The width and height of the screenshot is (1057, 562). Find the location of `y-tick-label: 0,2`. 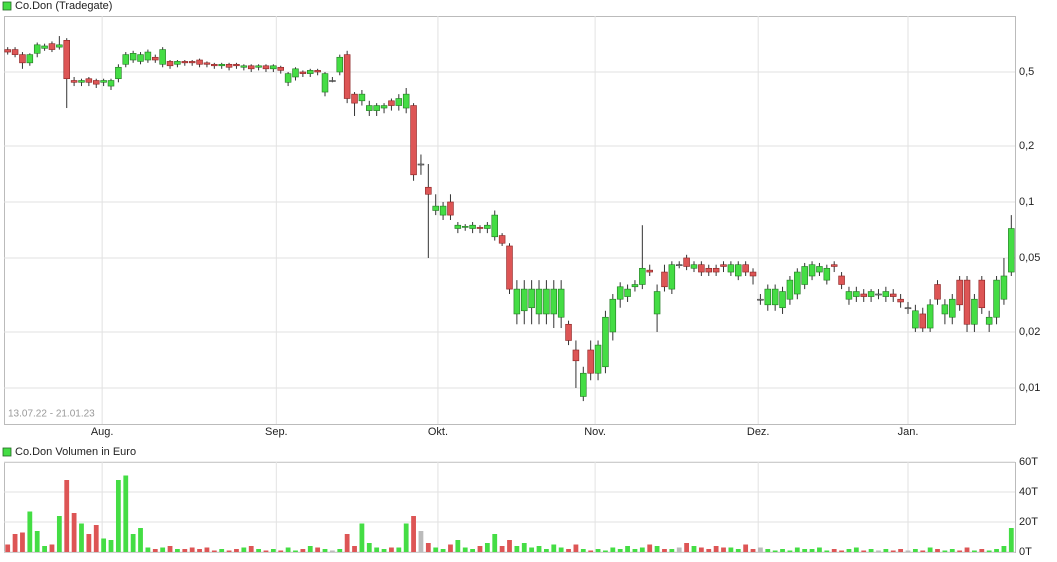

y-tick-label: 0,2 is located at coordinates (1026, 146).